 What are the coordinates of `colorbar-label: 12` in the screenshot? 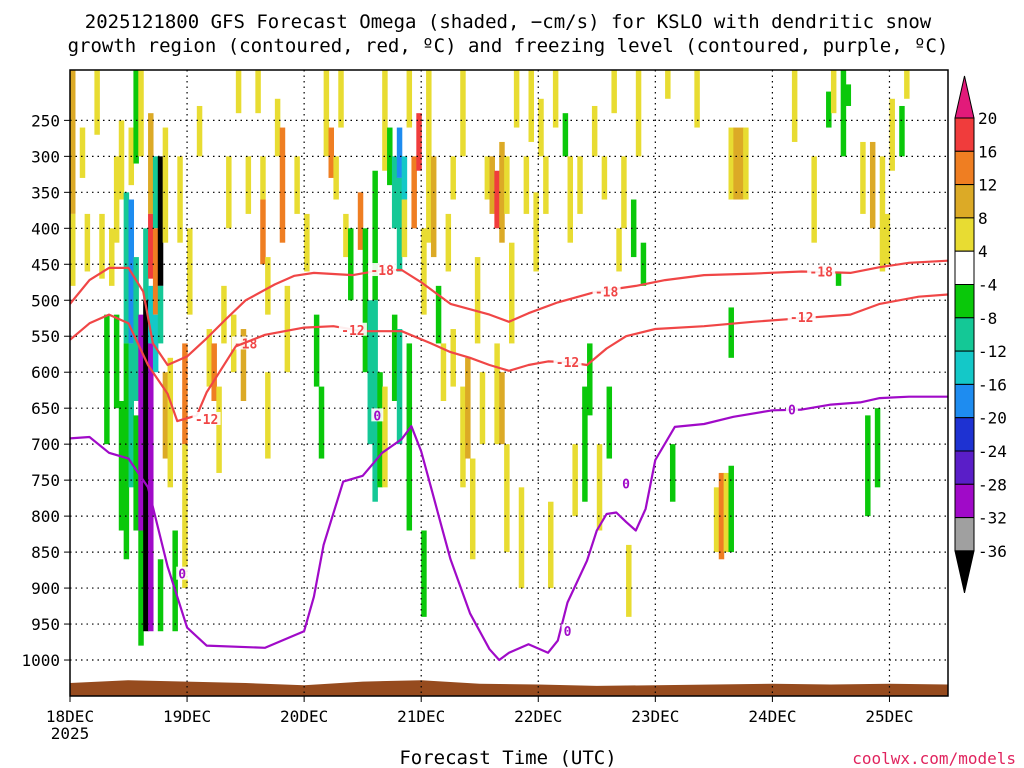 It's located at (987, 185).